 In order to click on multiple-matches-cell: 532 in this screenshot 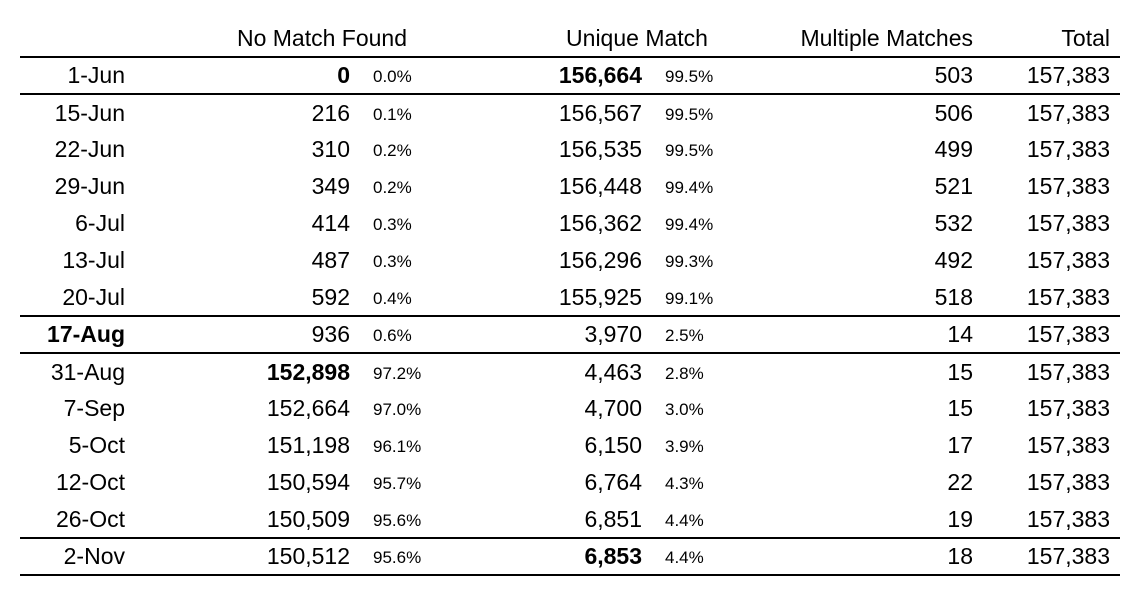, I will do `click(954, 223)`.